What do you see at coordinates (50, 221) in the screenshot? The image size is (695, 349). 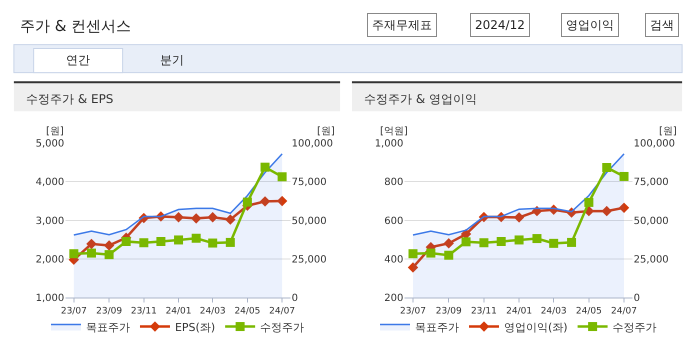 I see `y-tick-label: 3,000` at bounding box center [50, 221].